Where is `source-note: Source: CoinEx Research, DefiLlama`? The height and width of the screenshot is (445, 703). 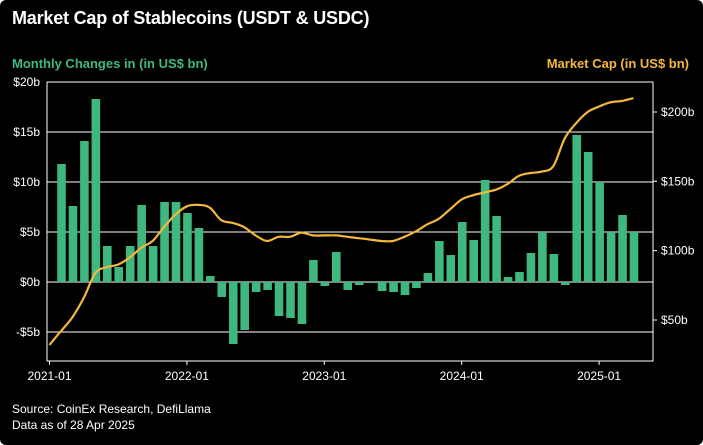
source-note: Source: CoinEx Research, DefiLlama is located at coordinates (111, 409).